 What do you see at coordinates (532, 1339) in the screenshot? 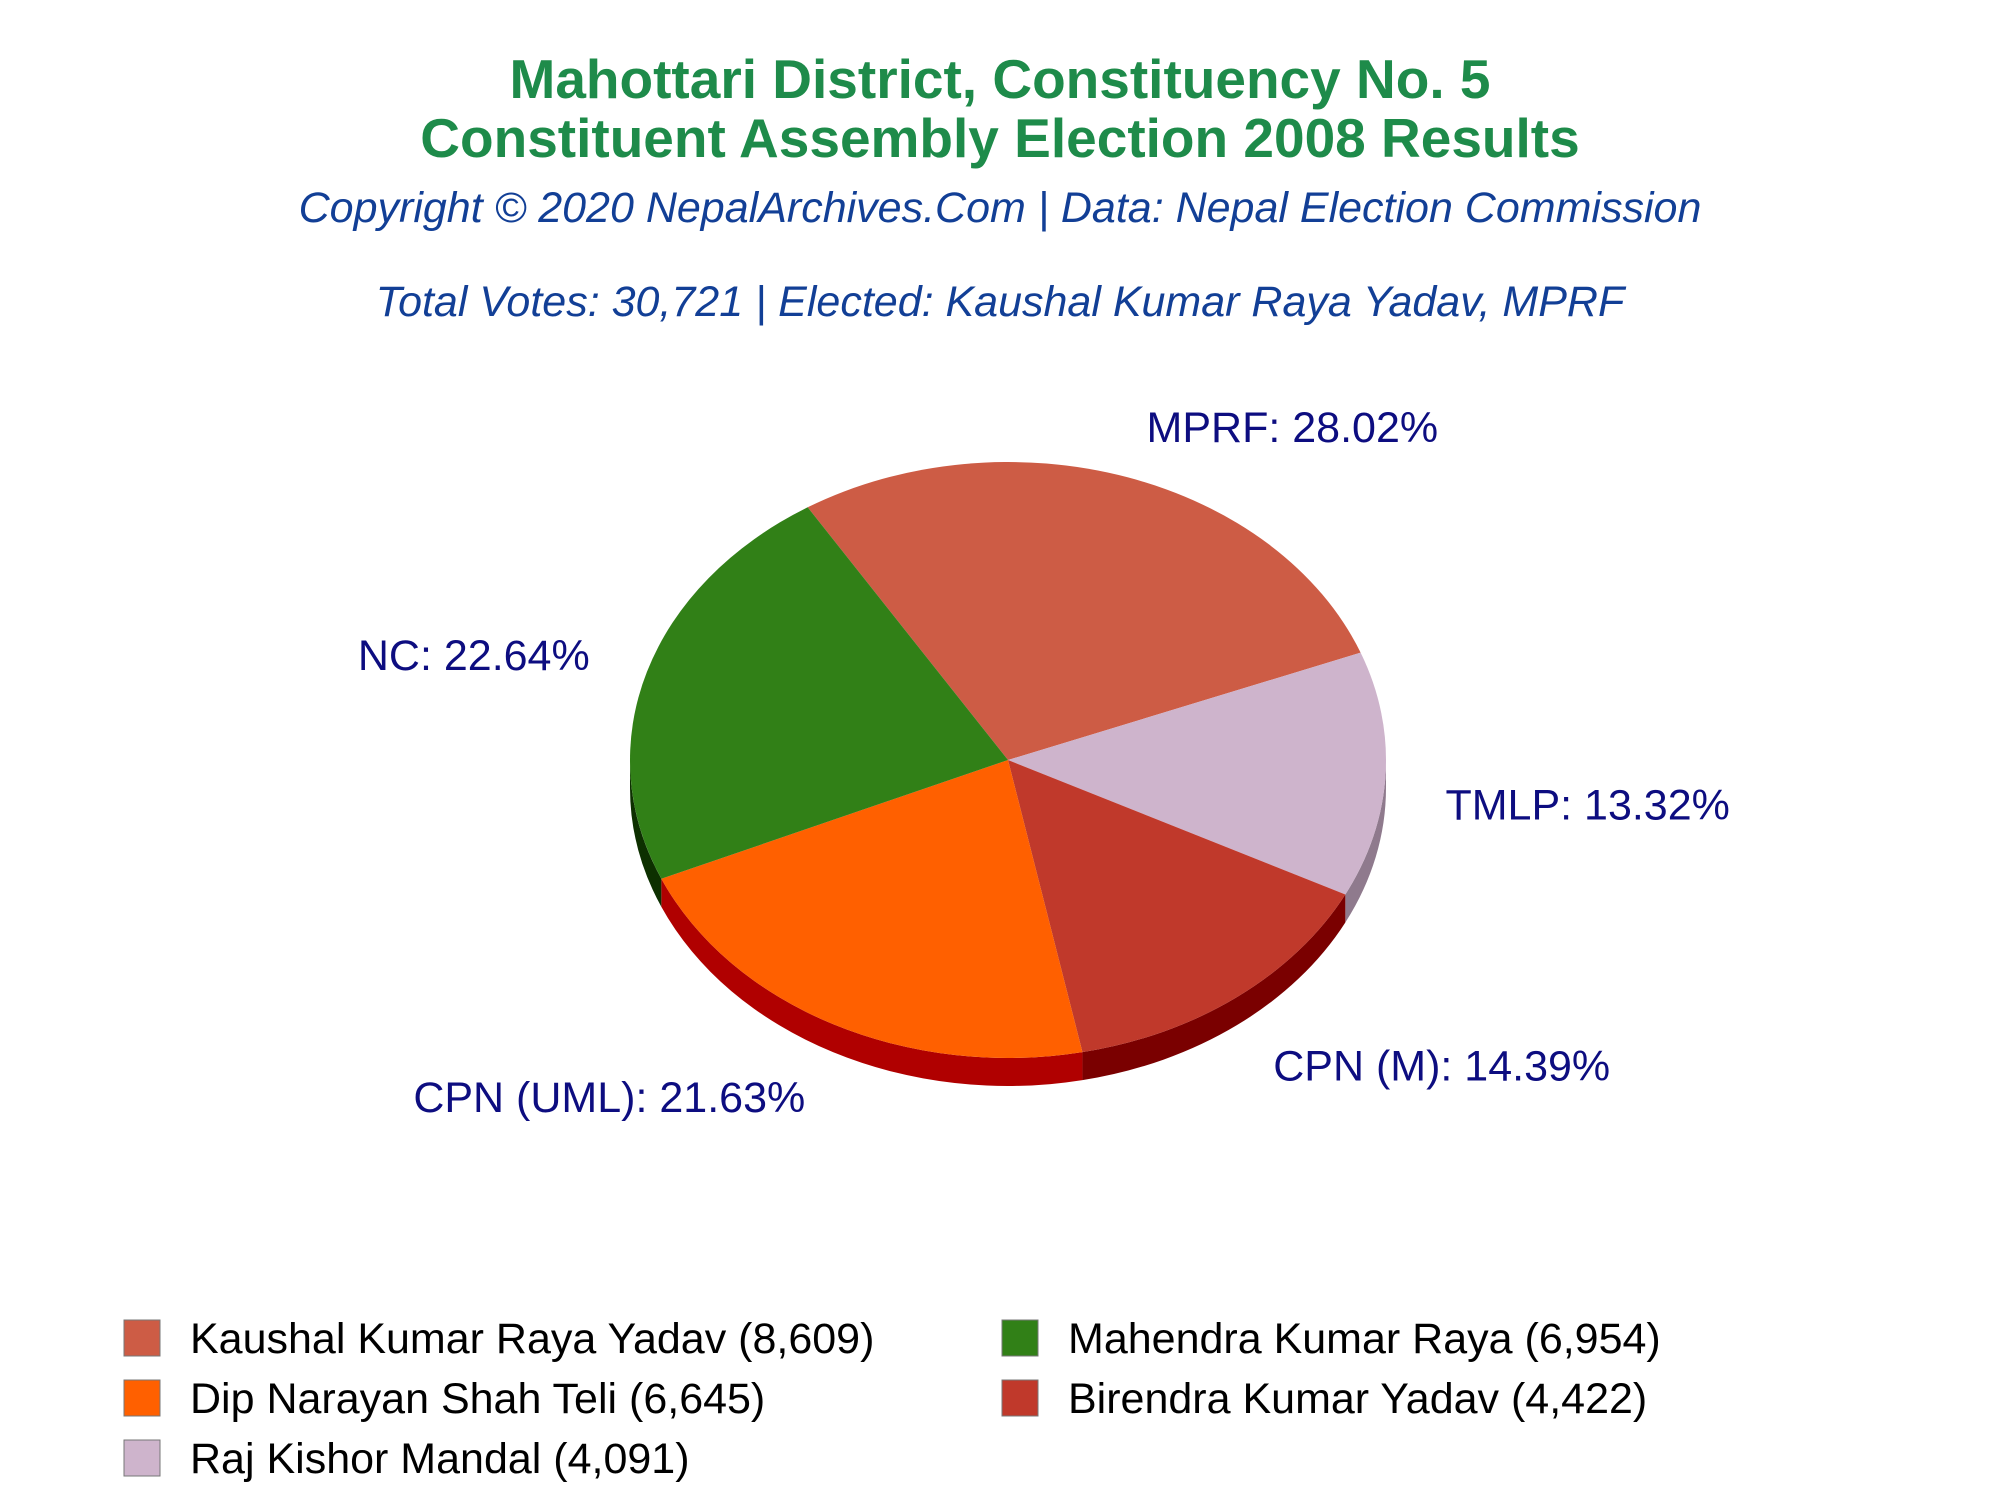
I see `legend-label-kaushal-kumar-raya-yadav: Kaushal Kumar Raya Yadav (8,609)` at bounding box center [532, 1339].